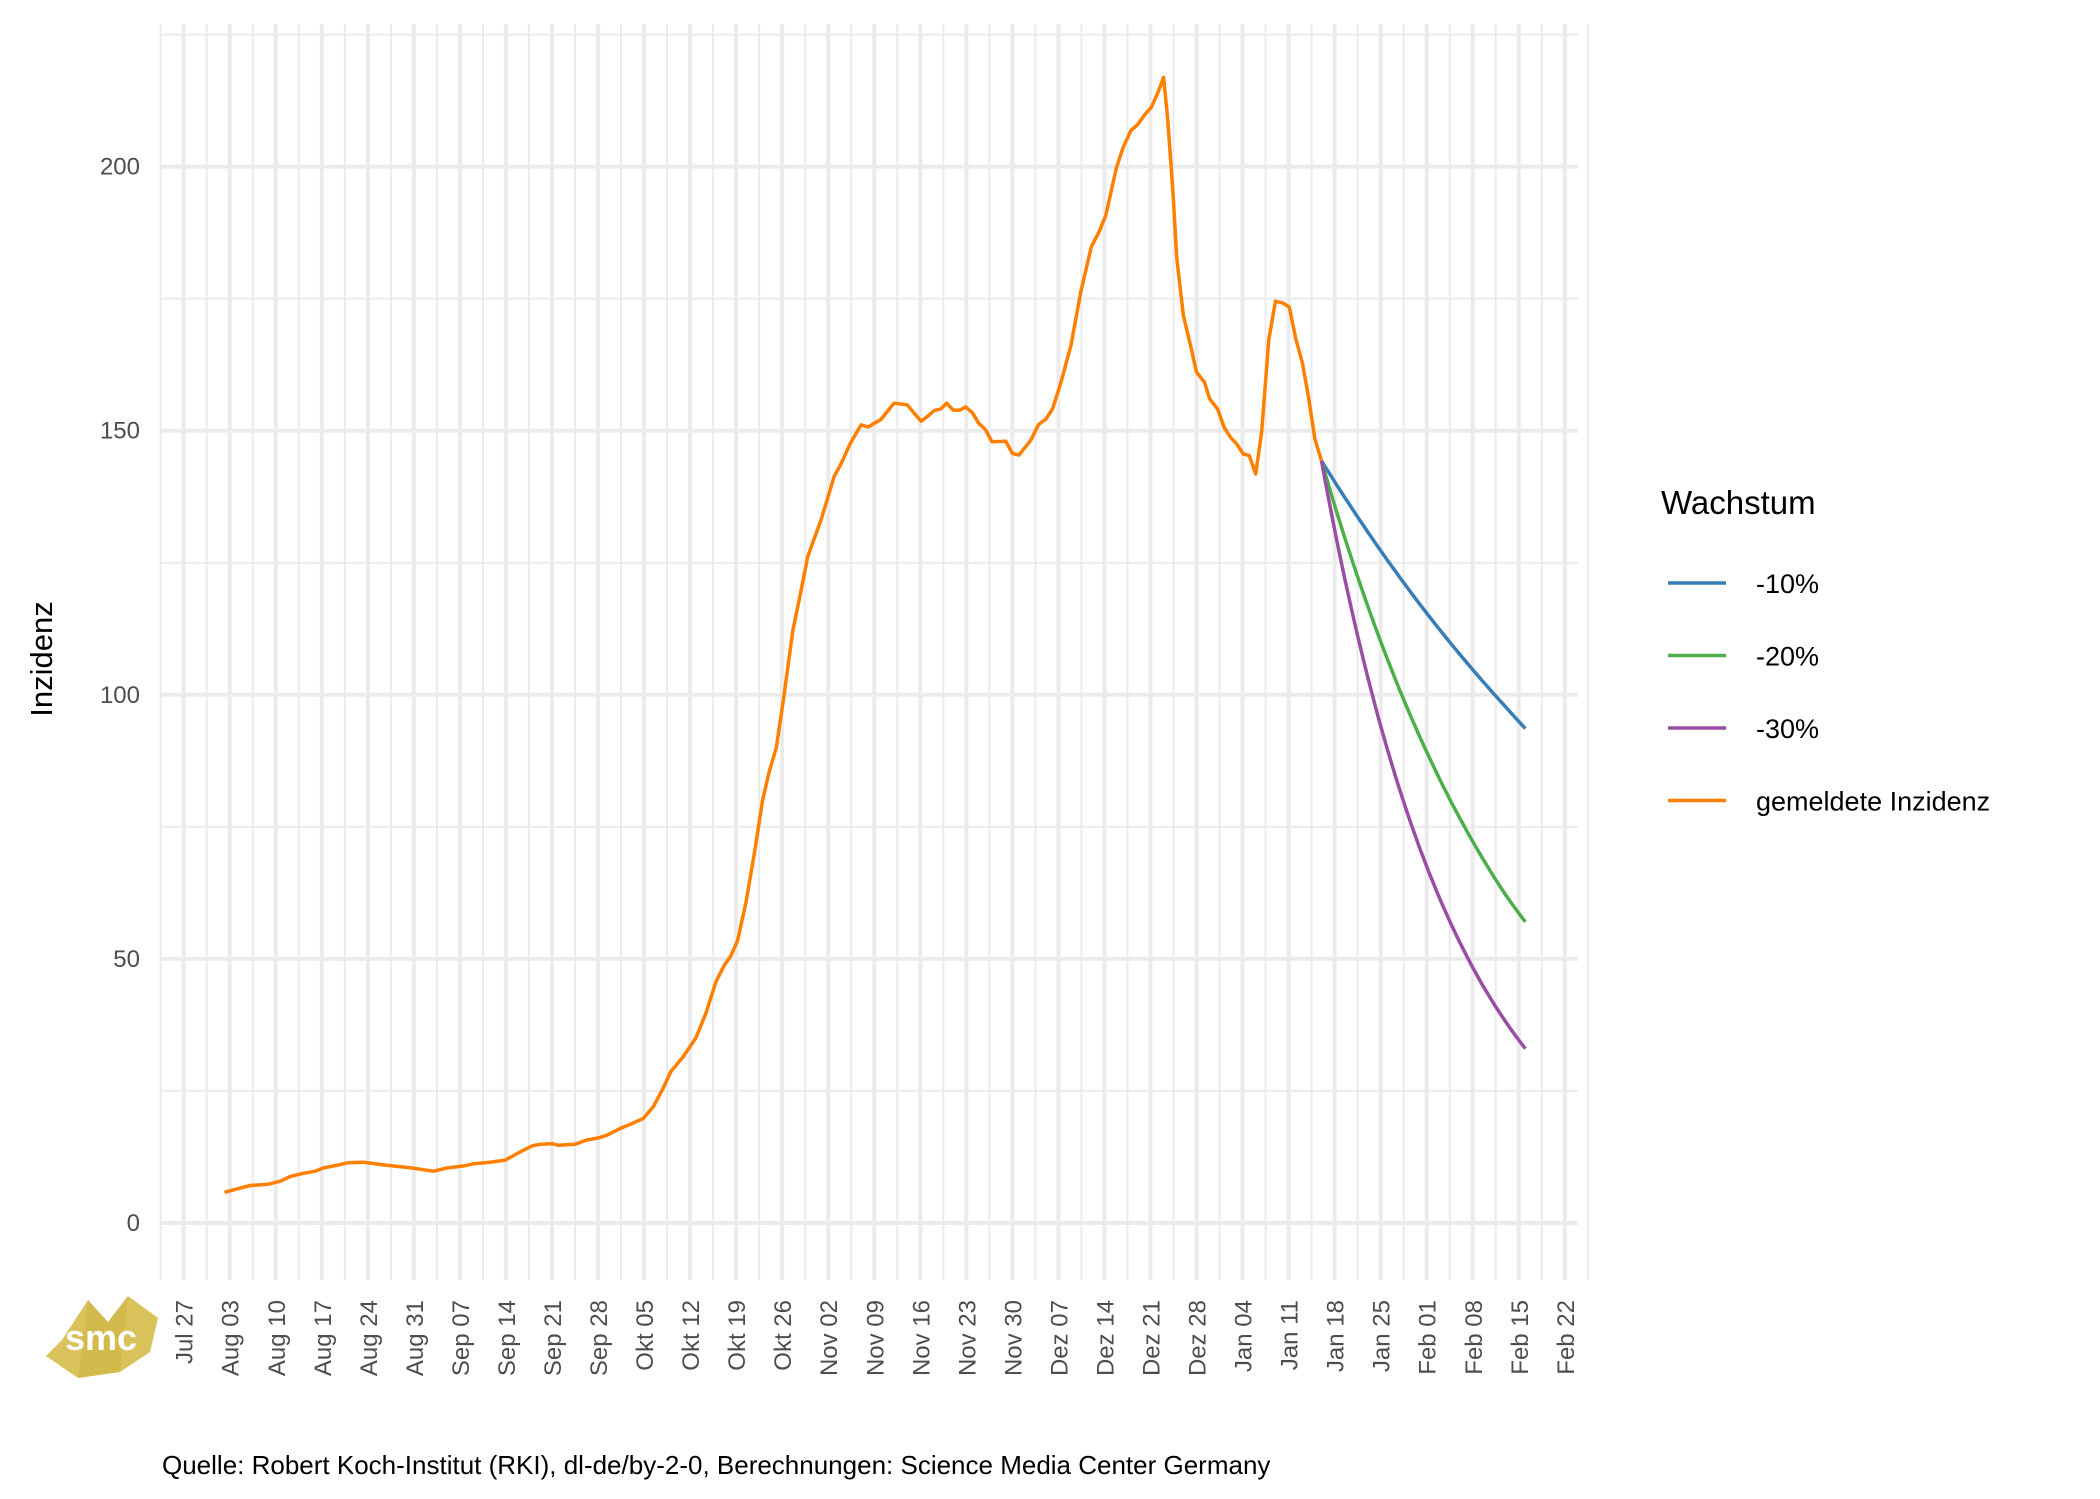  Describe the element at coordinates (120, 167) in the screenshot. I see `y-tick-label: 200` at that location.